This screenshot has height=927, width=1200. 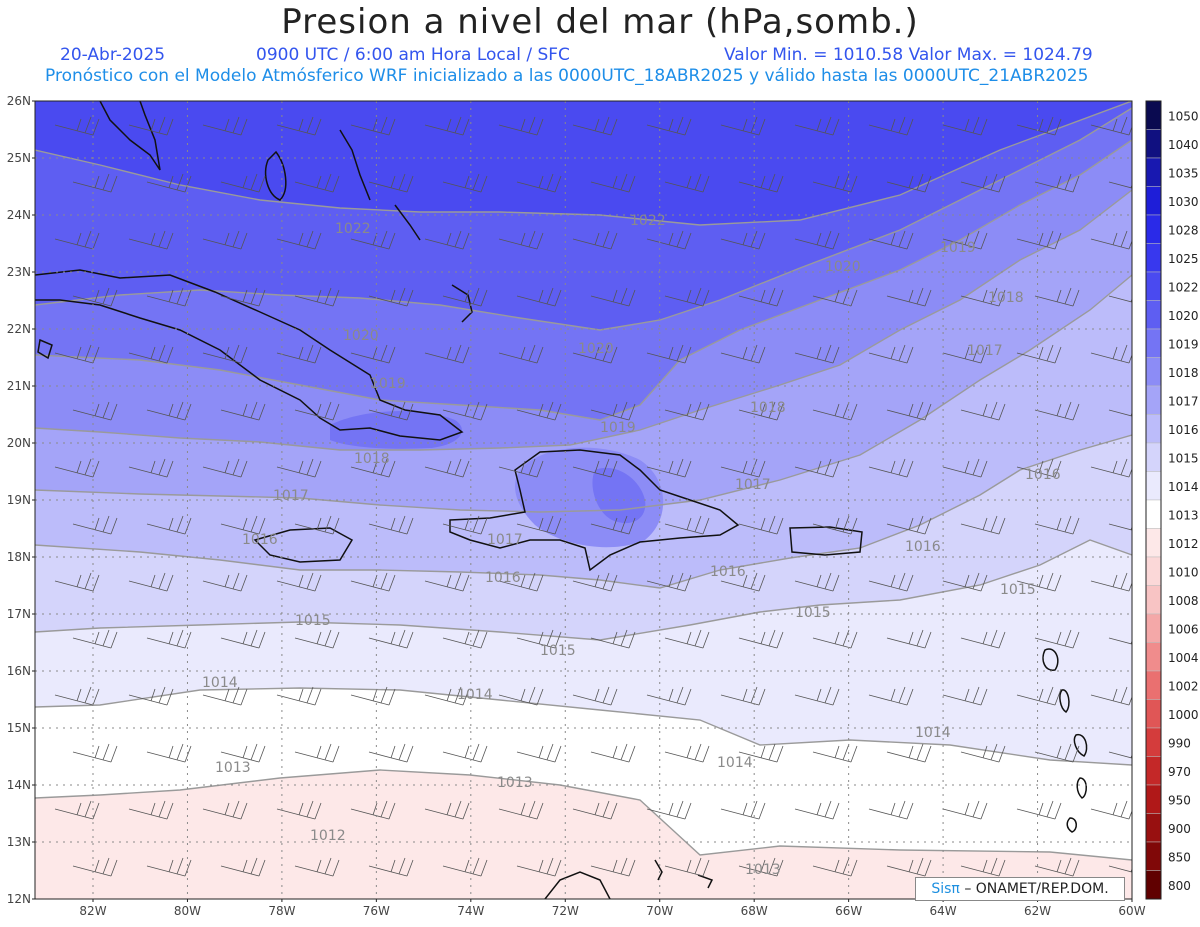 I want to click on lat-label: 15N, so click(x=19, y=728).